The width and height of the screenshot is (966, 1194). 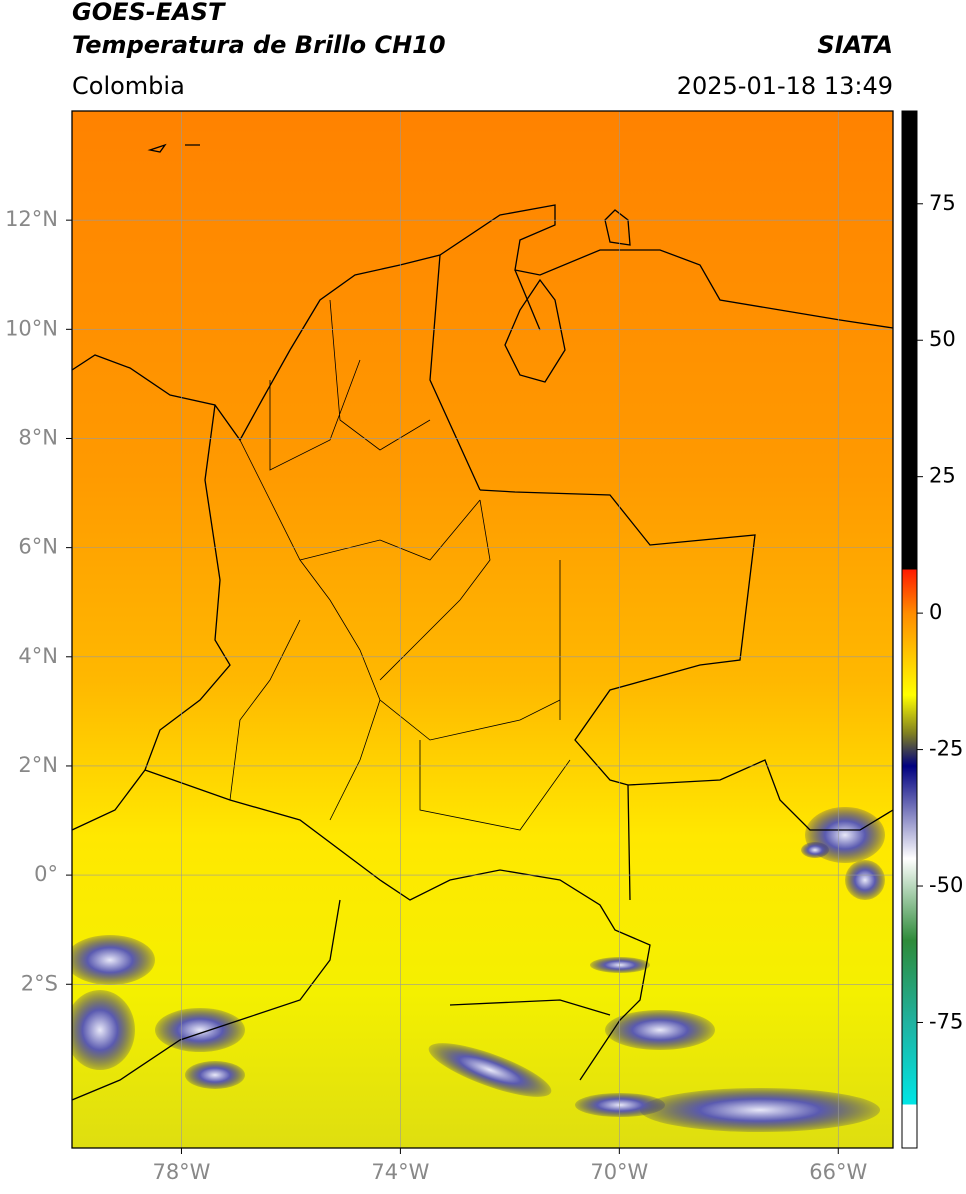 What do you see at coordinates (942, 476) in the screenshot?
I see `colorbar-tick-label: 25` at bounding box center [942, 476].